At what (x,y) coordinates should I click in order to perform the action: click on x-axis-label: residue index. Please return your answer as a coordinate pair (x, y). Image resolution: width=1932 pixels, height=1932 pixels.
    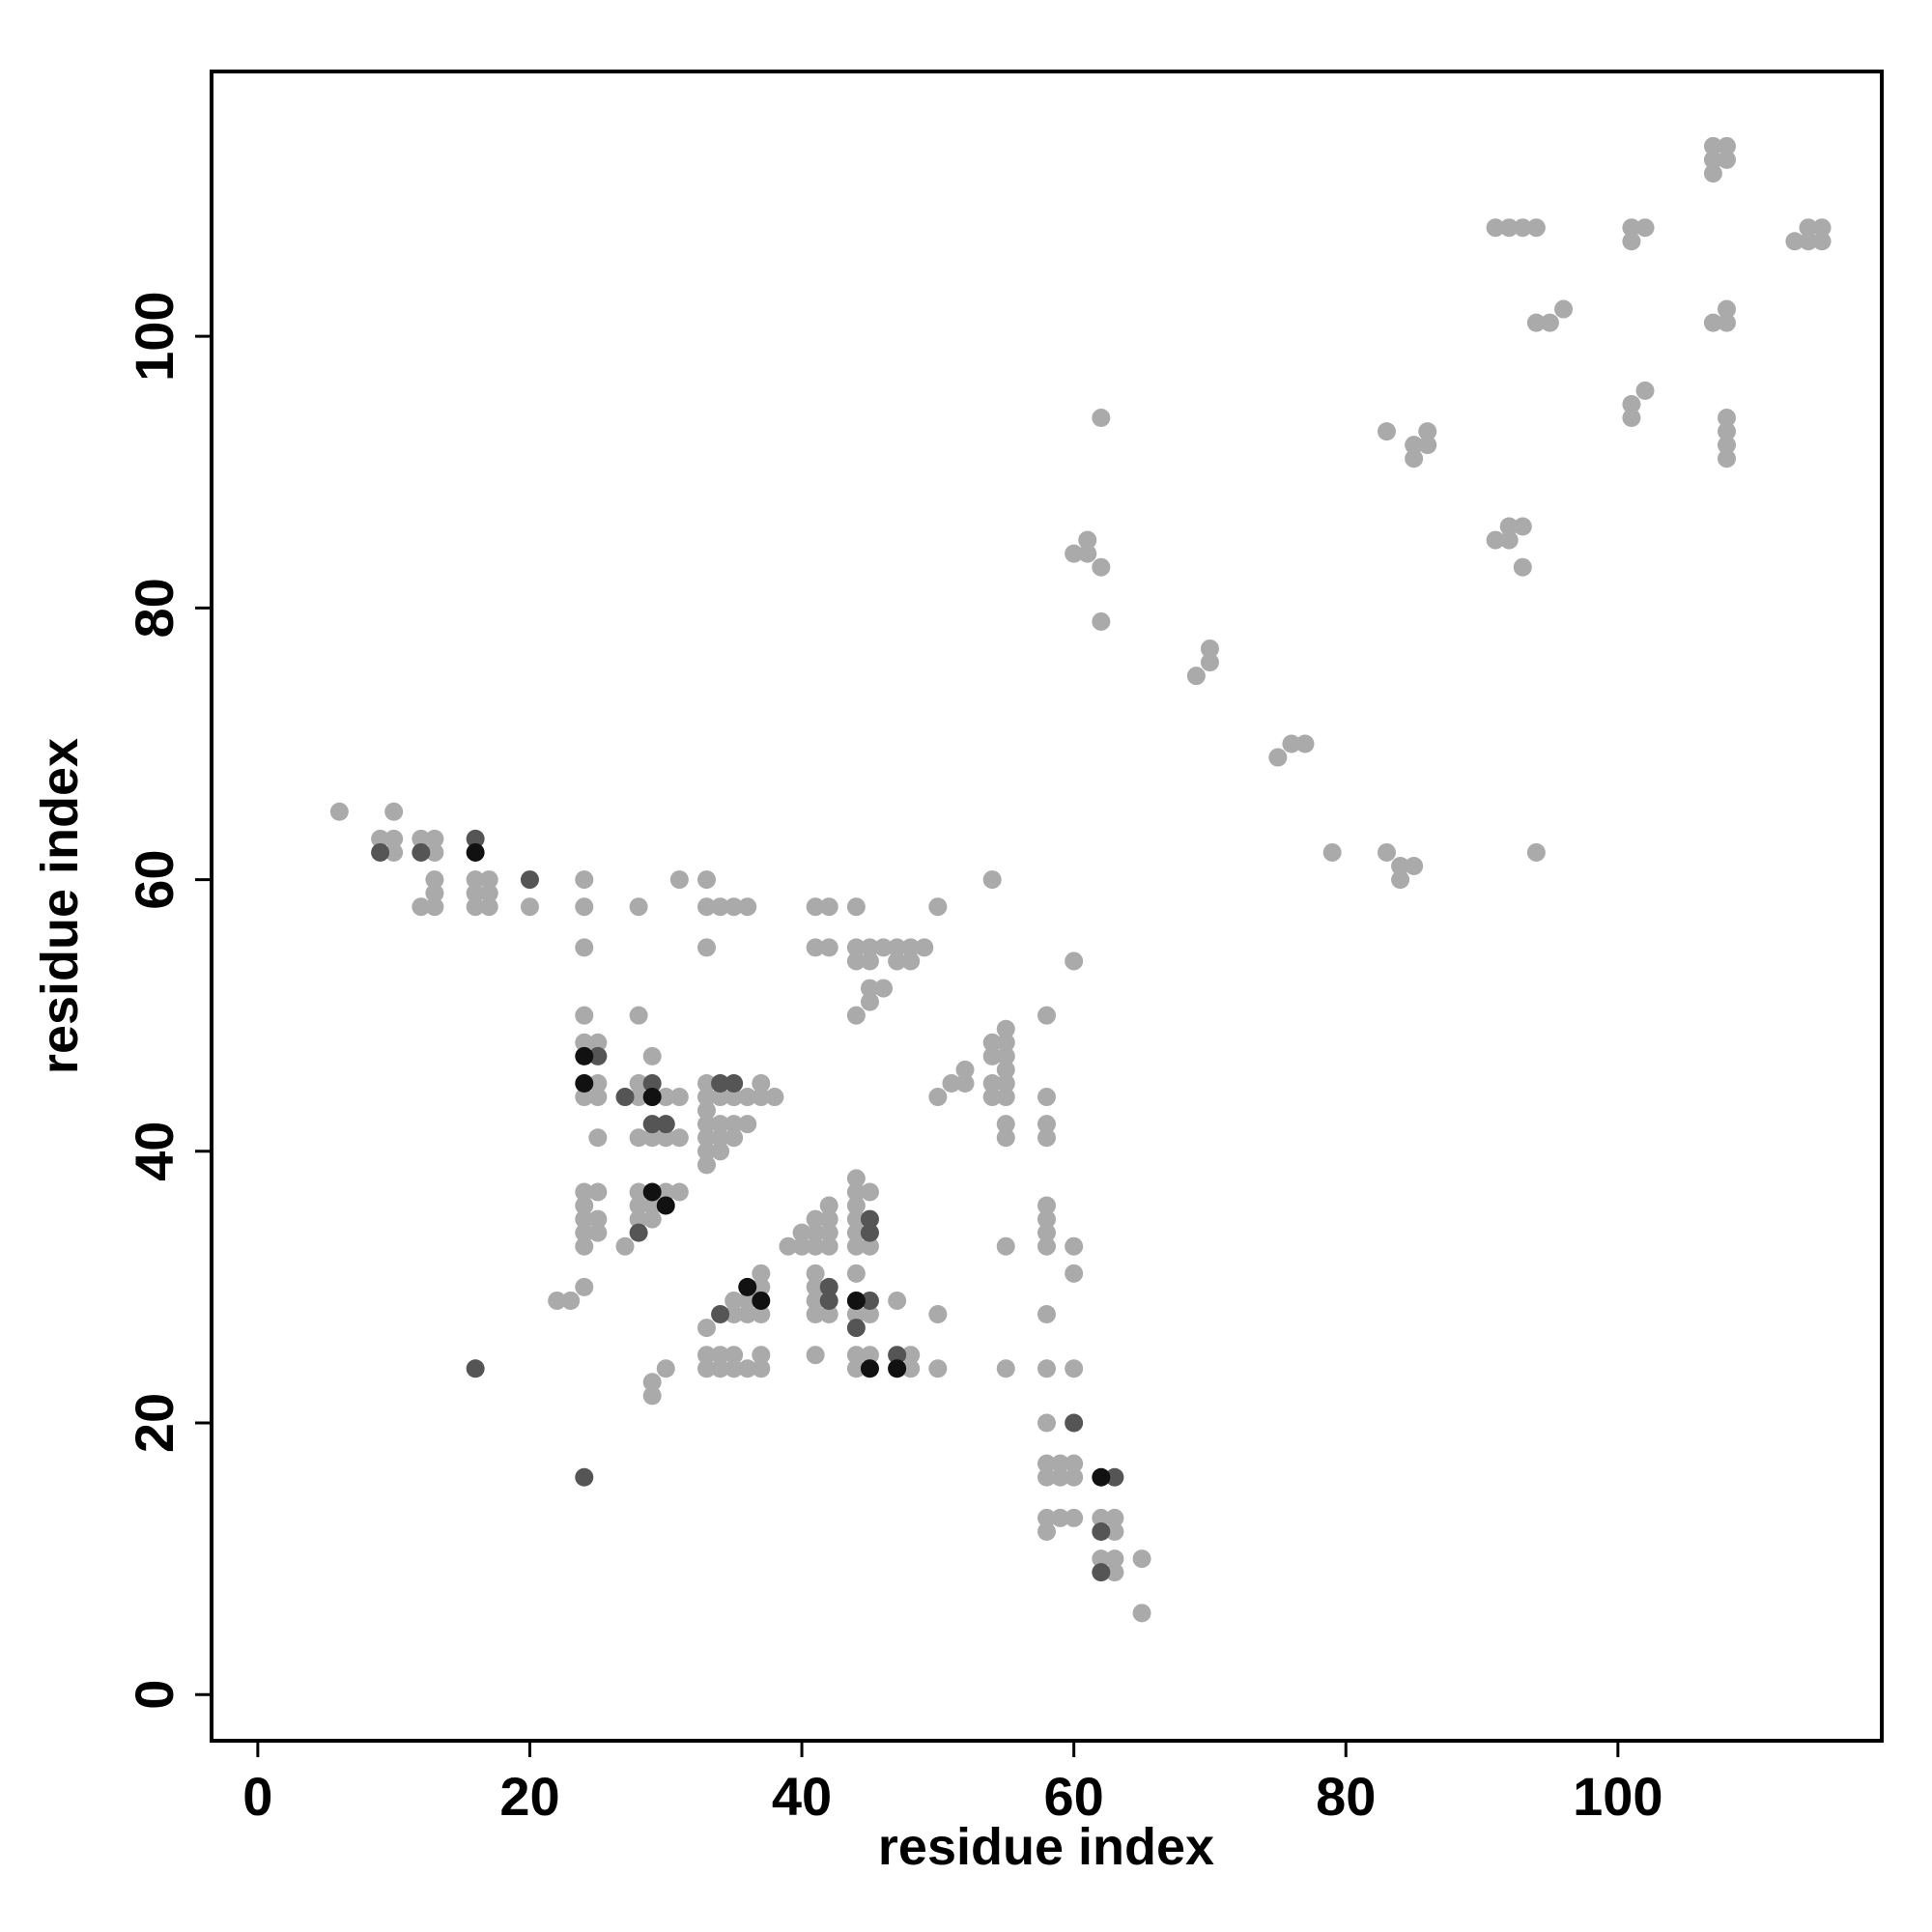
    Looking at the image, I should click on (1046, 1847).